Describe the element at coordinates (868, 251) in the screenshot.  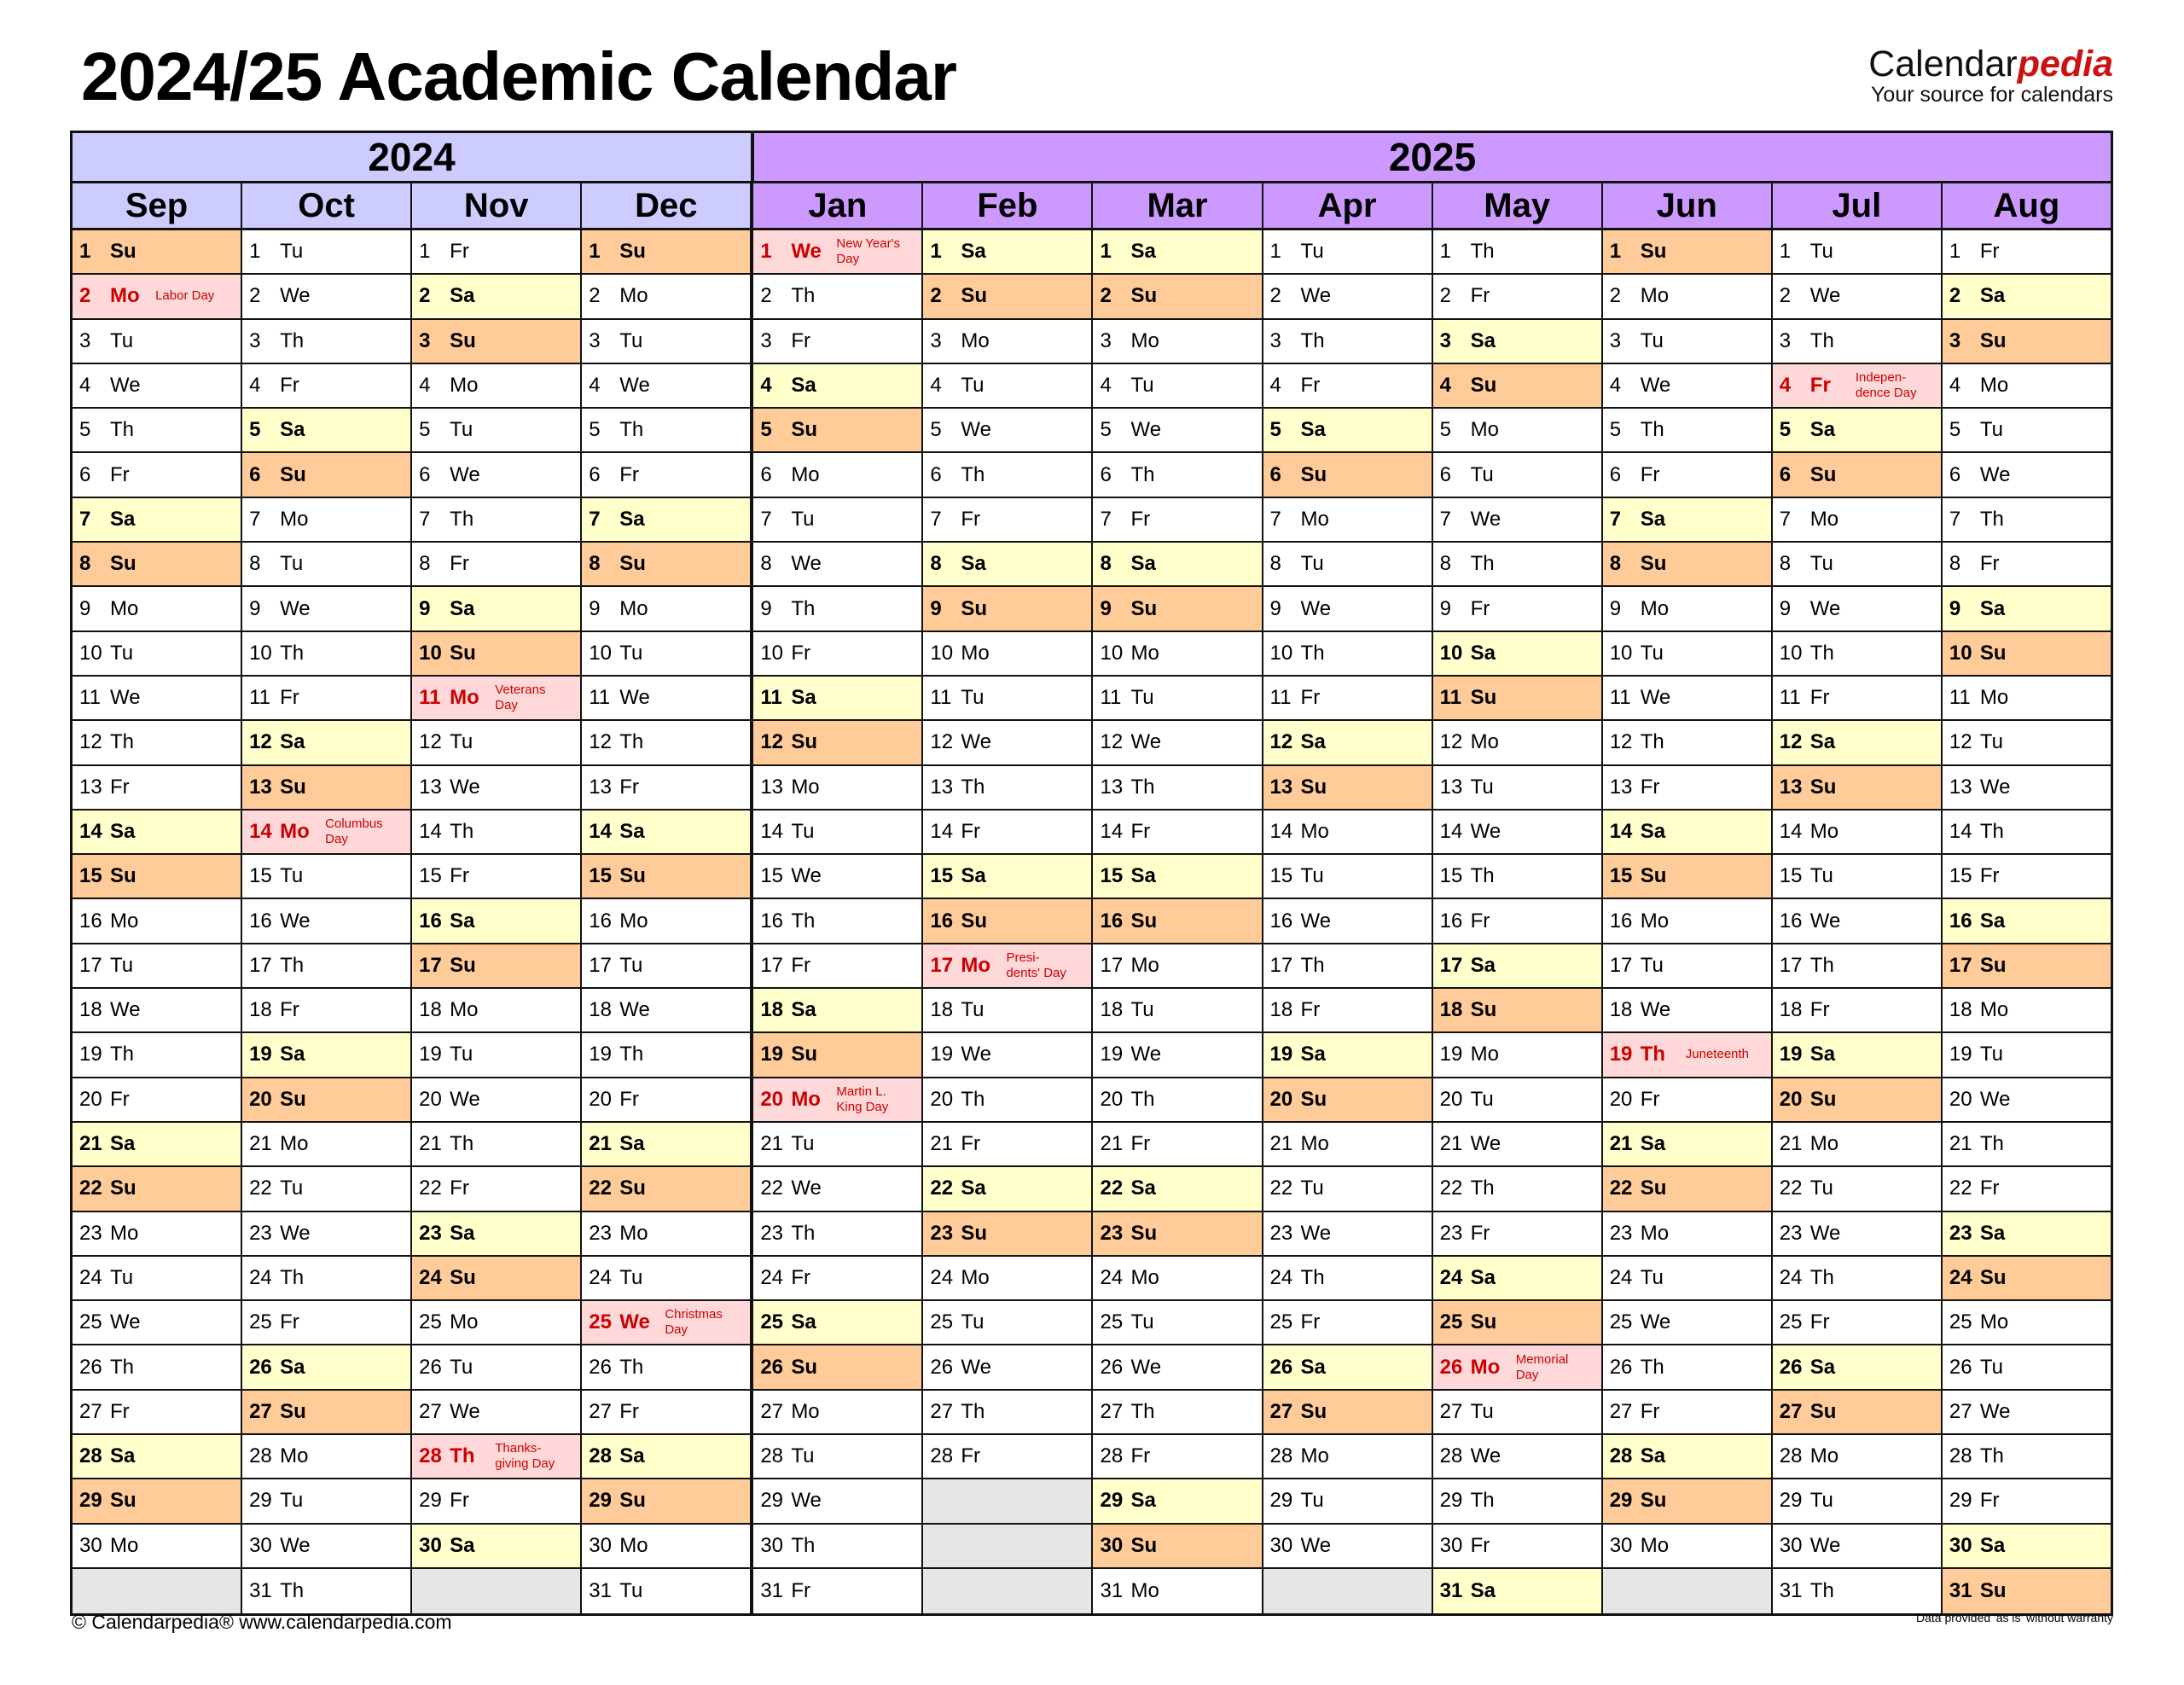
I see `holiday-label: New Year's Day` at that location.